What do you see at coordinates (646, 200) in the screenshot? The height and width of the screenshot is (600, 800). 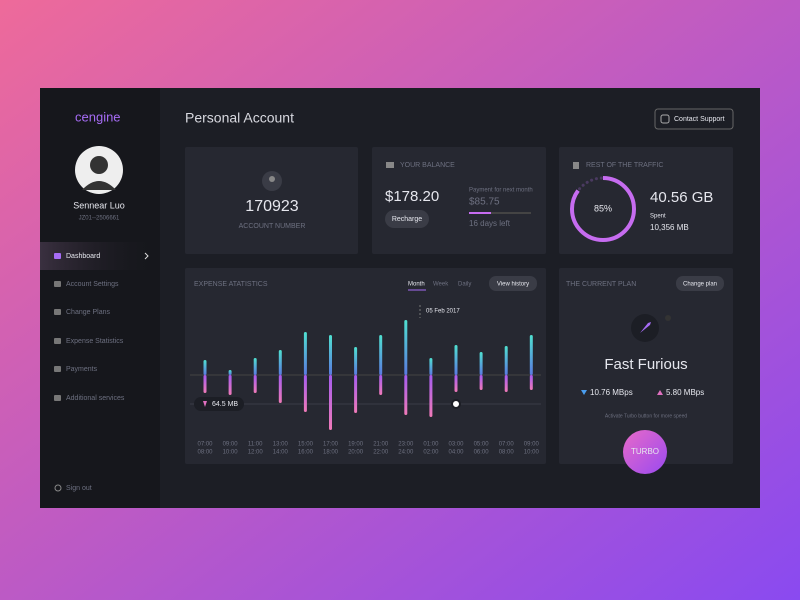 I see `traffic-card` at bounding box center [646, 200].